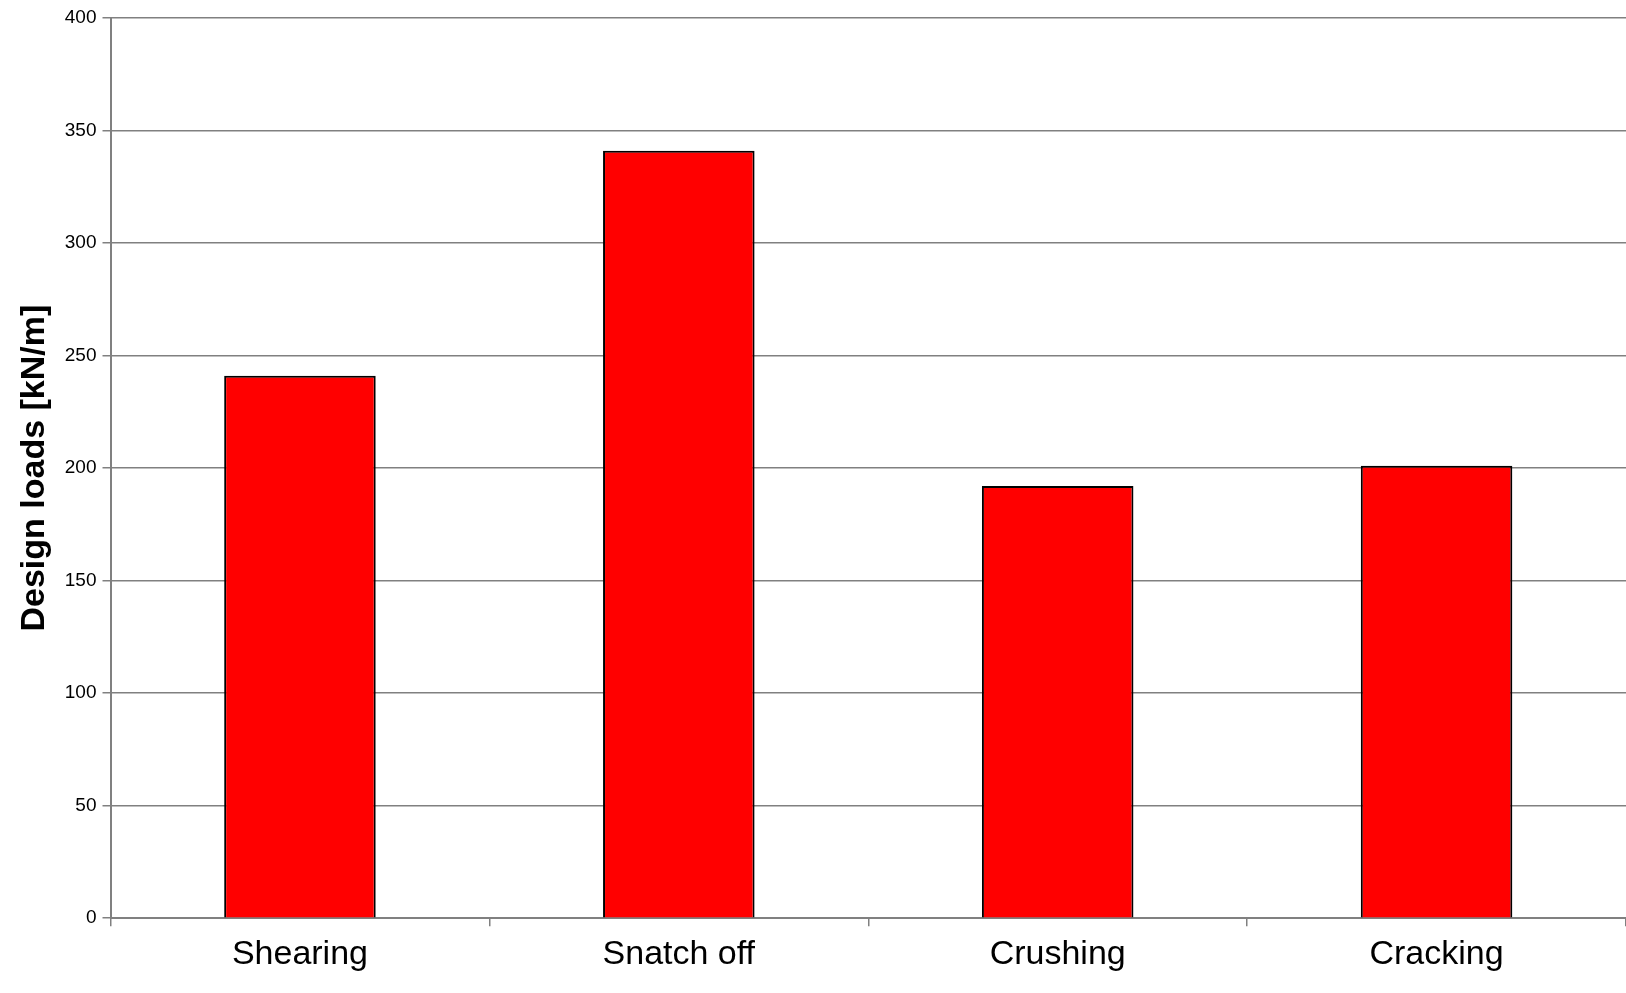 The image size is (1626, 993). What do you see at coordinates (86, 804) in the screenshot?
I see `y-tick-label: 50` at bounding box center [86, 804].